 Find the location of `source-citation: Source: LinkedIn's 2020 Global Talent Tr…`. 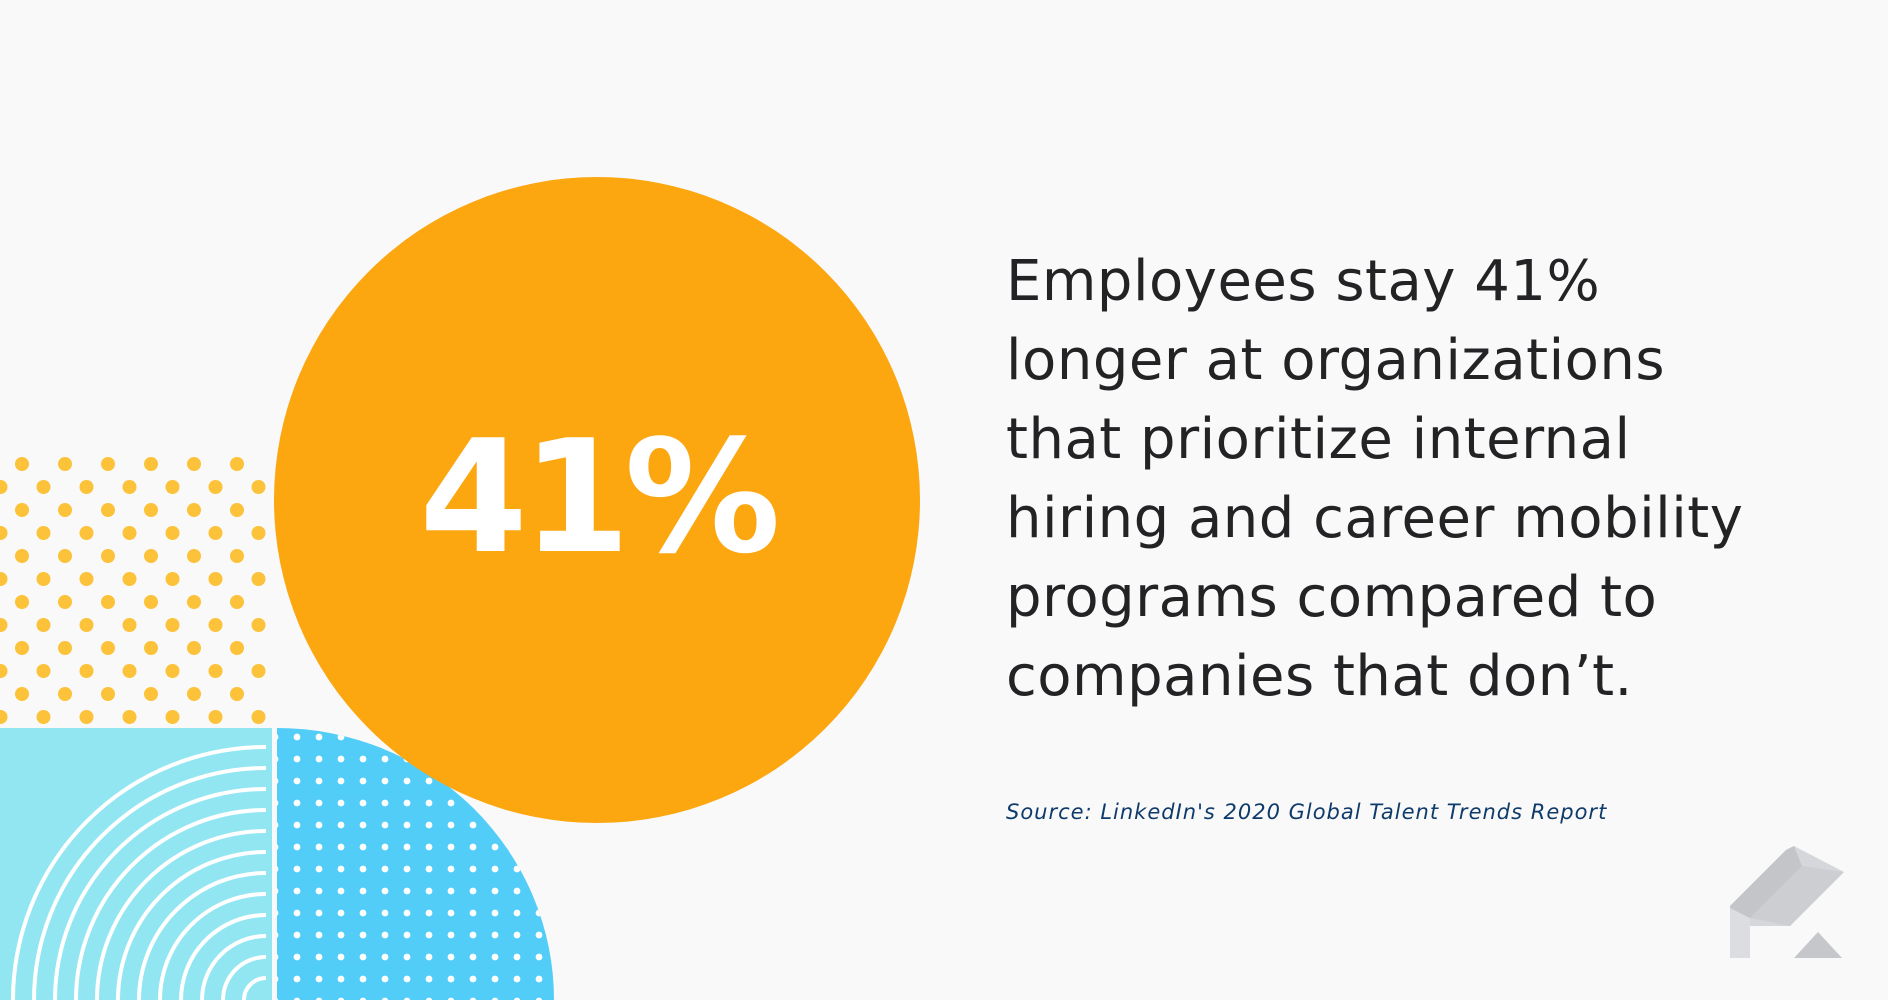

source-citation: Source: LinkedIn's 2020 Global Talent Tr… is located at coordinates (1307, 812).